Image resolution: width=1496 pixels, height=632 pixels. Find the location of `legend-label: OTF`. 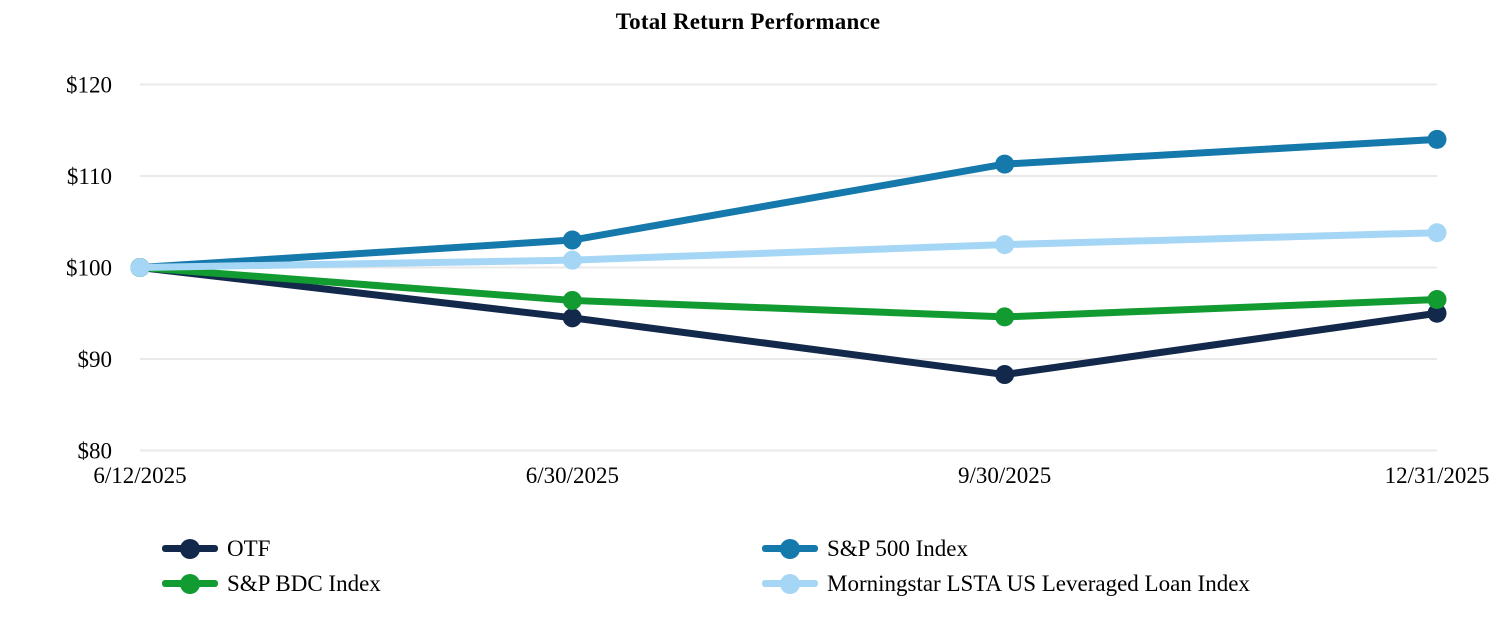

legend-label: OTF is located at coordinates (249, 548).